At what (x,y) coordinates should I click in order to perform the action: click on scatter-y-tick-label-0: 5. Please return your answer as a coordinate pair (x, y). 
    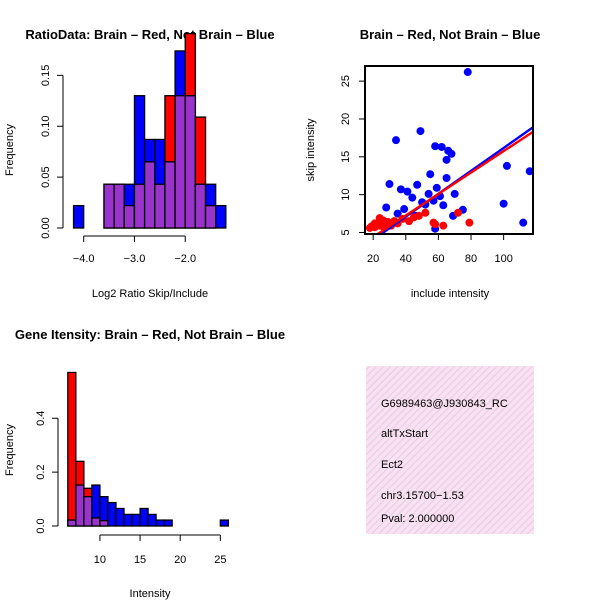
    Looking at the image, I should click on (346, 232).